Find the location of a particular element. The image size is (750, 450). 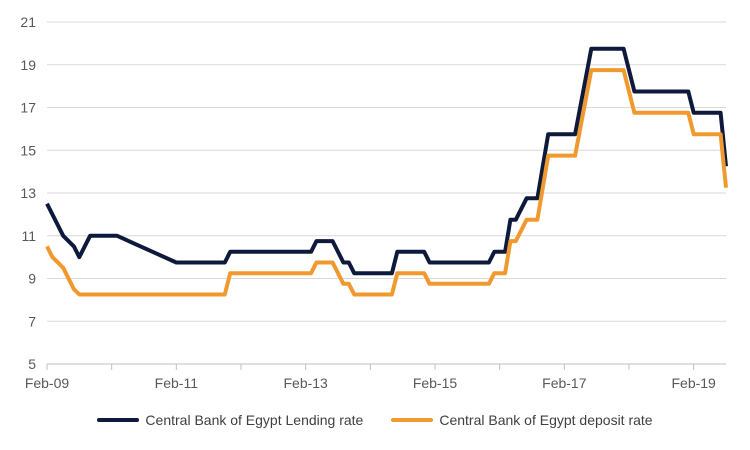

y-tick-label: 17 is located at coordinates (28, 108).